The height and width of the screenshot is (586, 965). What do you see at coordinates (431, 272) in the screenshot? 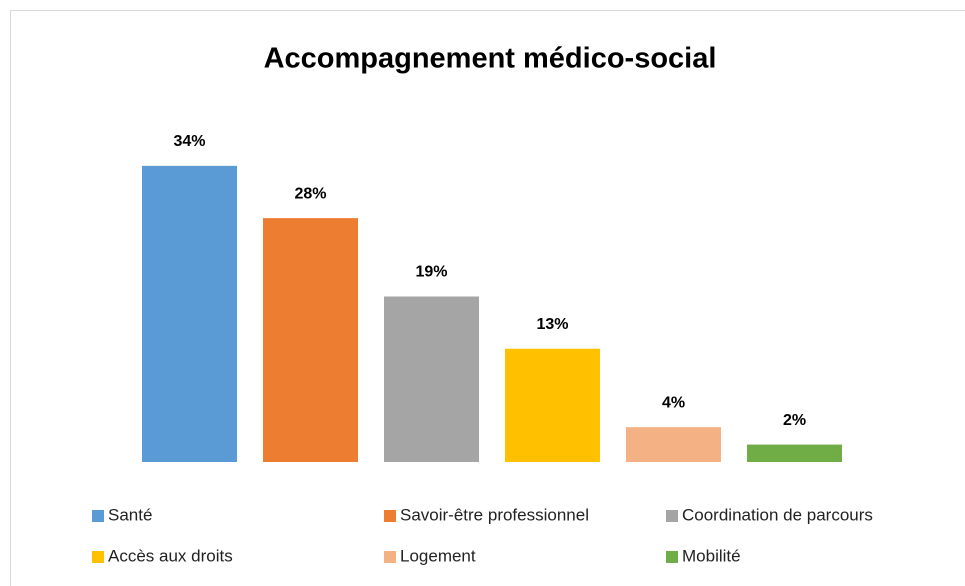
I see `value-label: 19%` at bounding box center [431, 272].